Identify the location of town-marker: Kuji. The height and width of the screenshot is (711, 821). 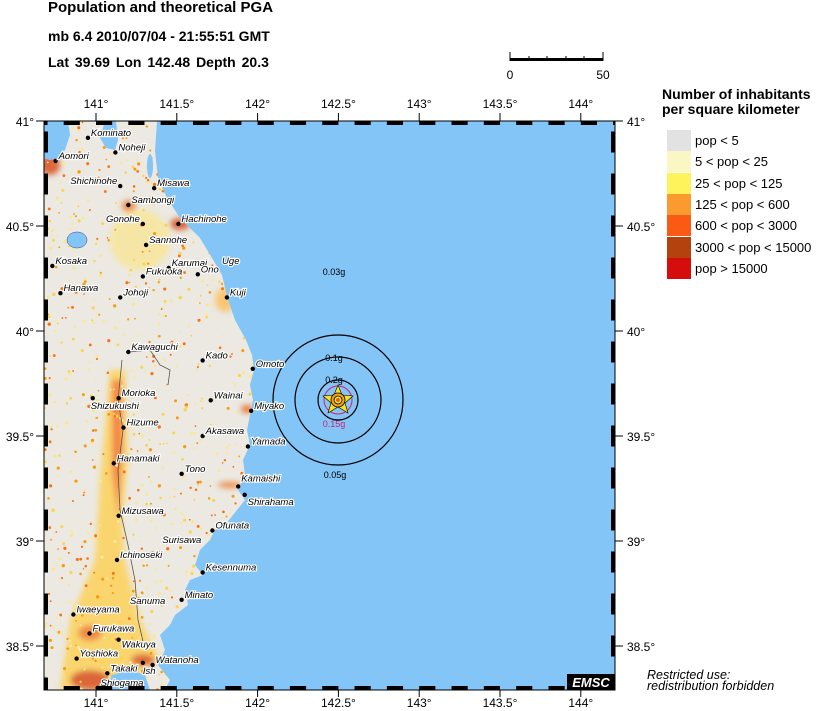
(236, 293).